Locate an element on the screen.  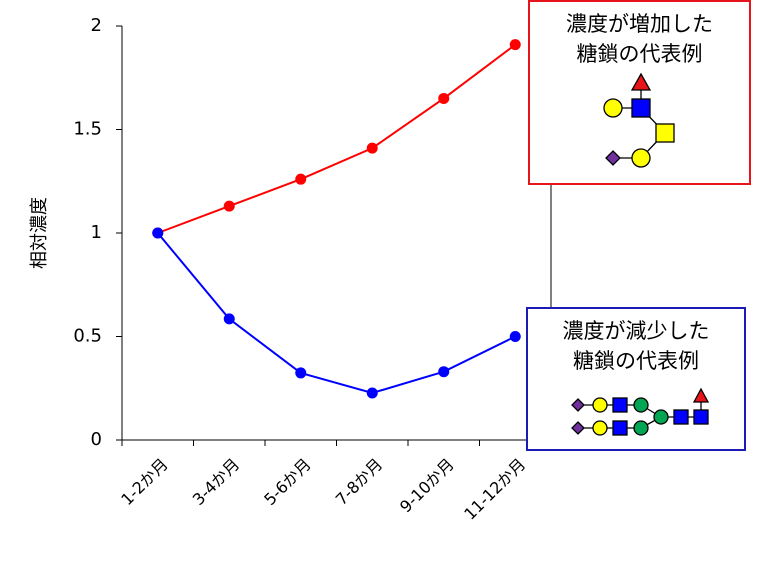
y-tick-label: 0 is located at coordinates (96, 439).